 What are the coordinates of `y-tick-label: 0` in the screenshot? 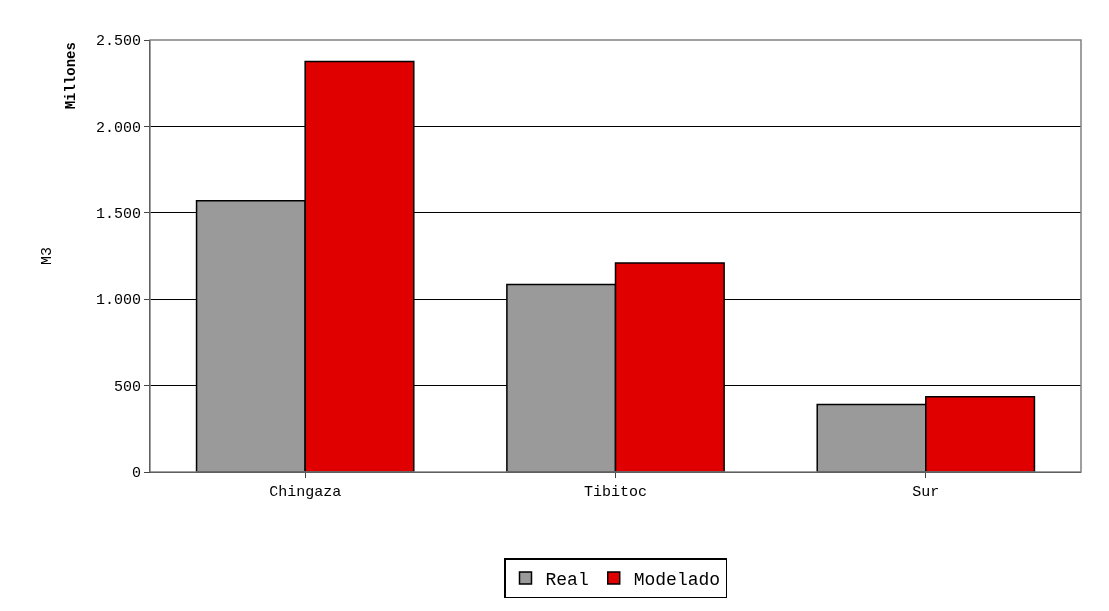 It's located at (136, 474).